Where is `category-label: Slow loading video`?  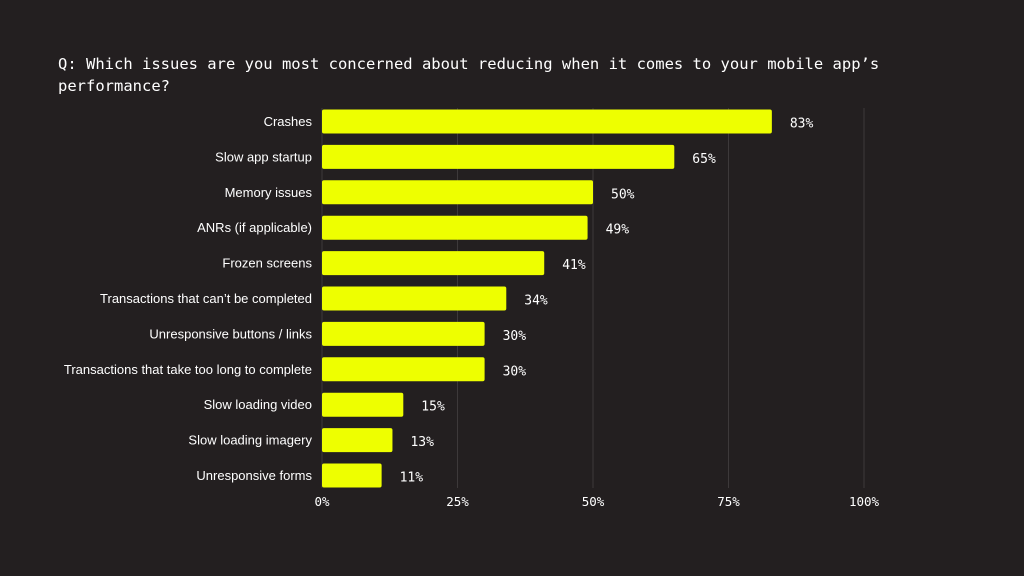 category-label: Slow loading video is located at coordinates (258, 404).